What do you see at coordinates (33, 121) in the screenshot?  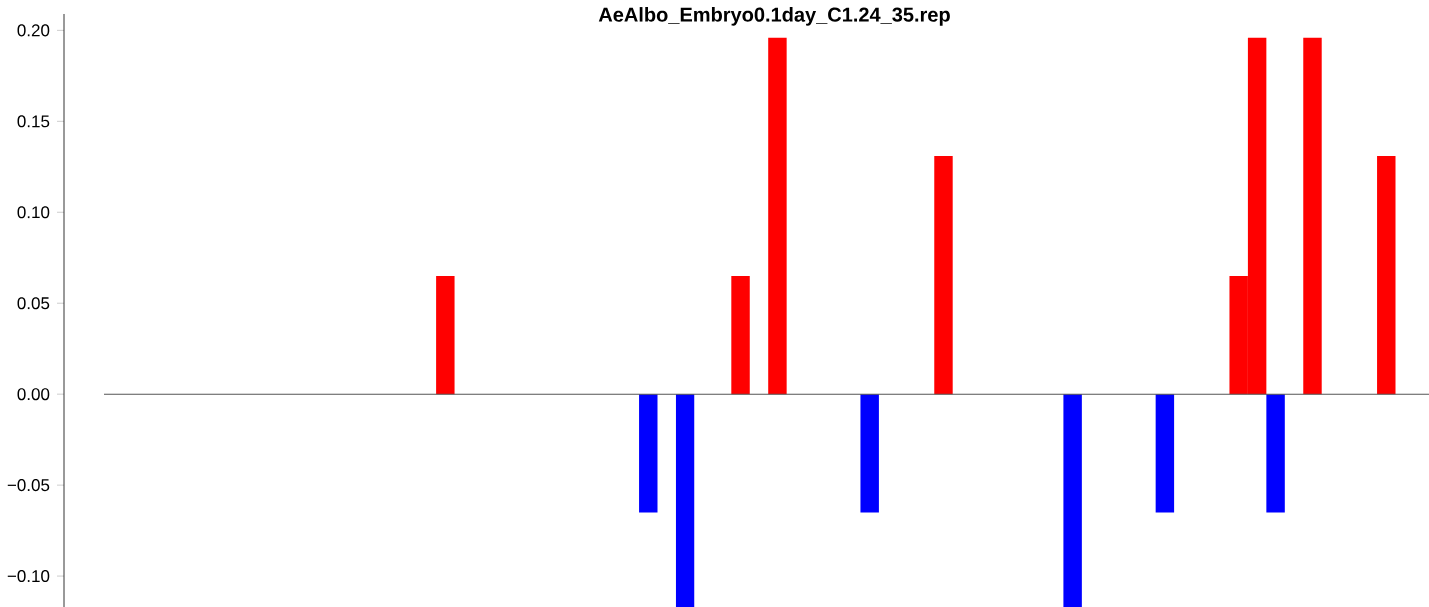 I see `y-tick-label: 0.15` at bounding box center [33, 121].